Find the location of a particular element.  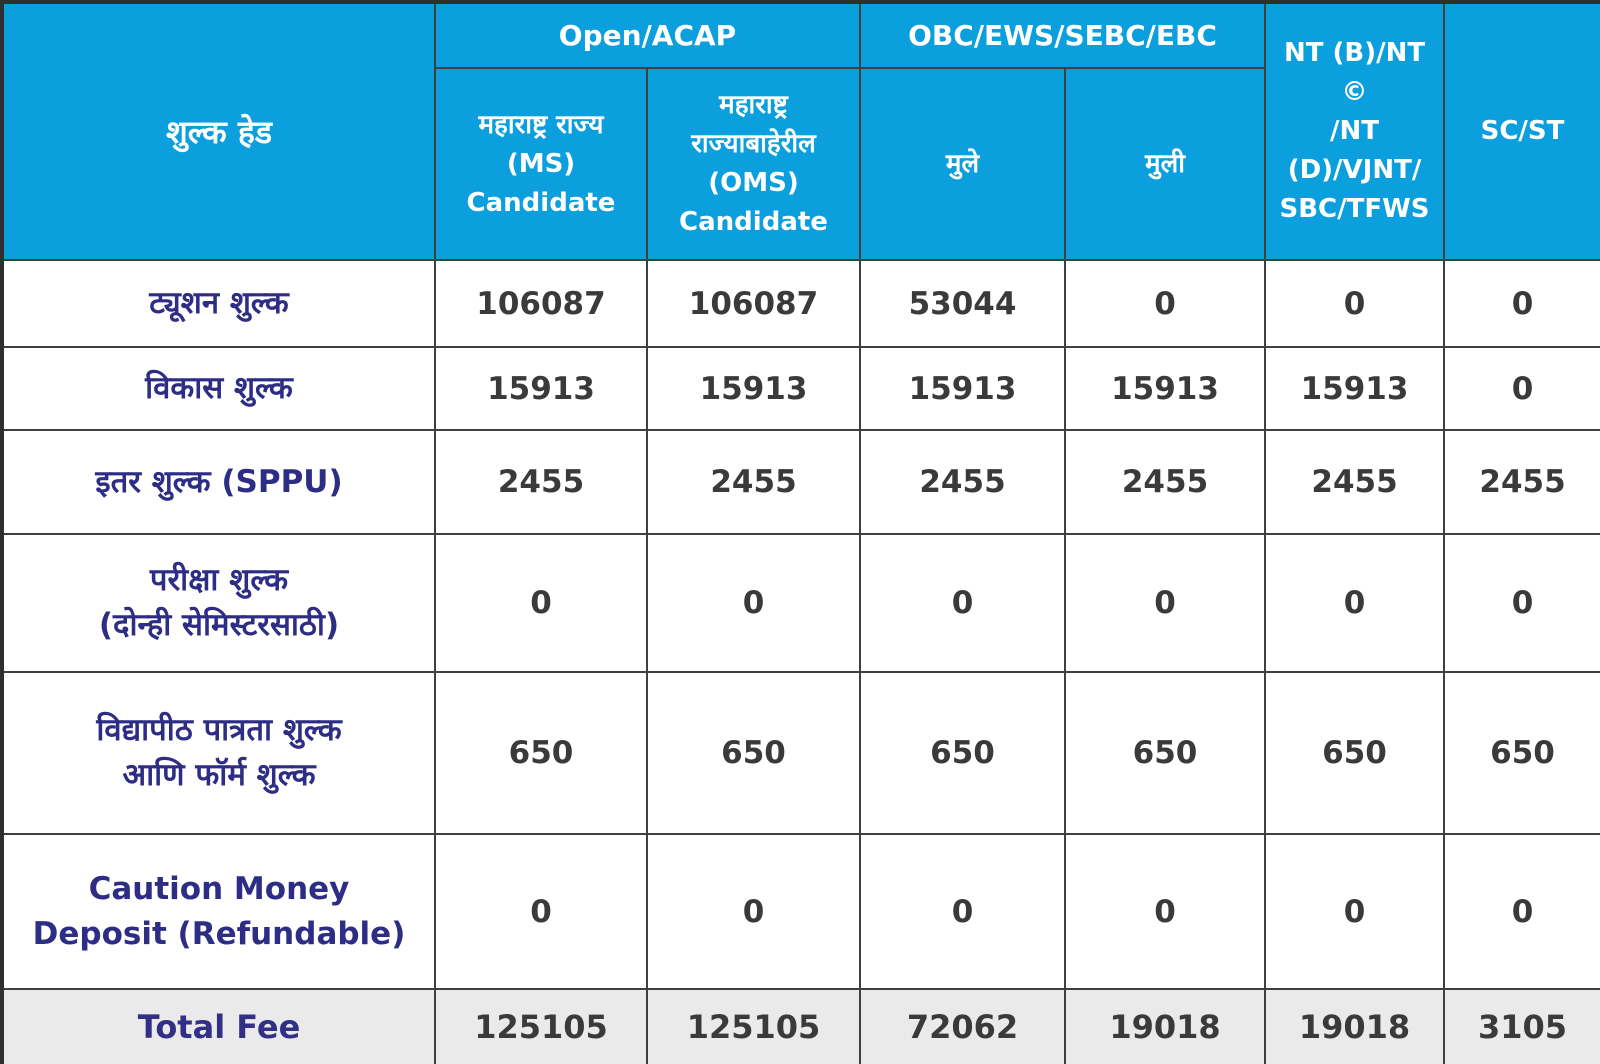

column-header-girls: मुली is located at coordinates (1165, 164).